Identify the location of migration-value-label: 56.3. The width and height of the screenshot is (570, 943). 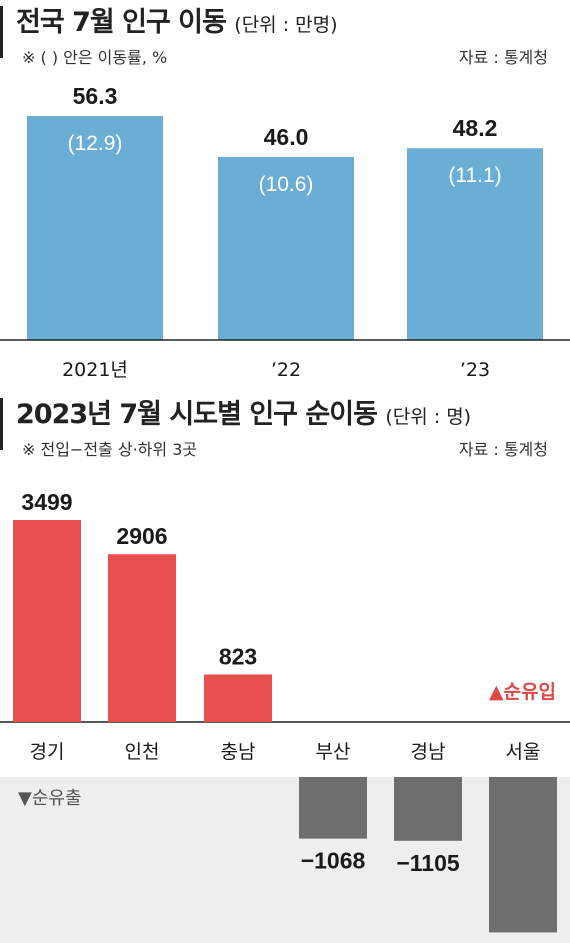
(95, 96).